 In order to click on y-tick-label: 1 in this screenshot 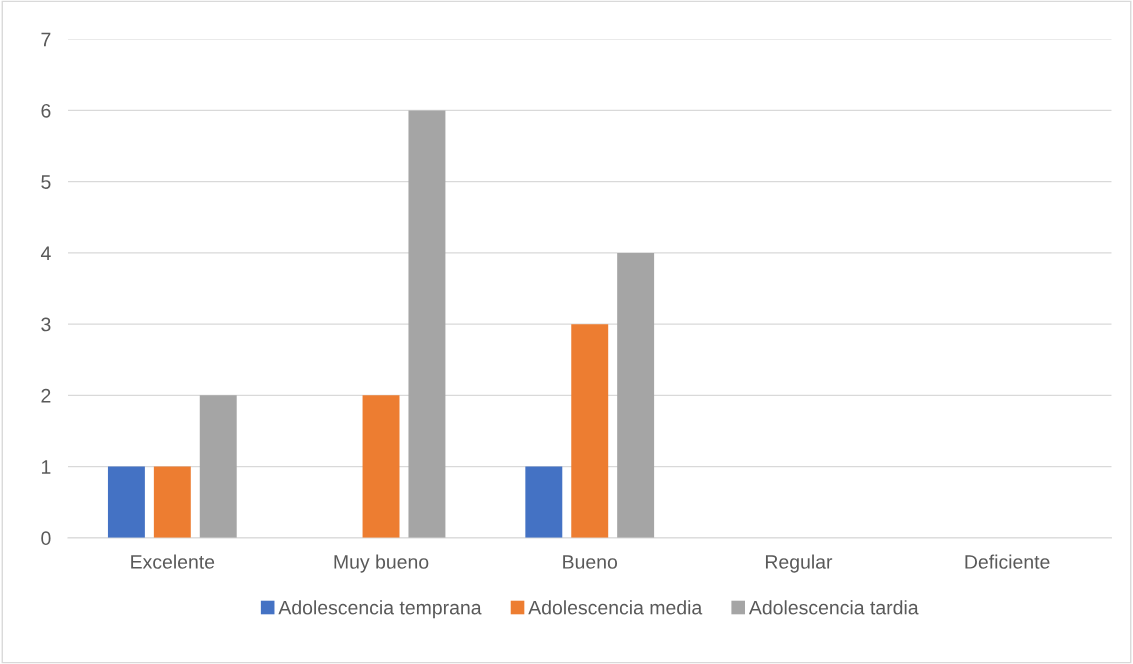, I will do `click(46, 467)`.